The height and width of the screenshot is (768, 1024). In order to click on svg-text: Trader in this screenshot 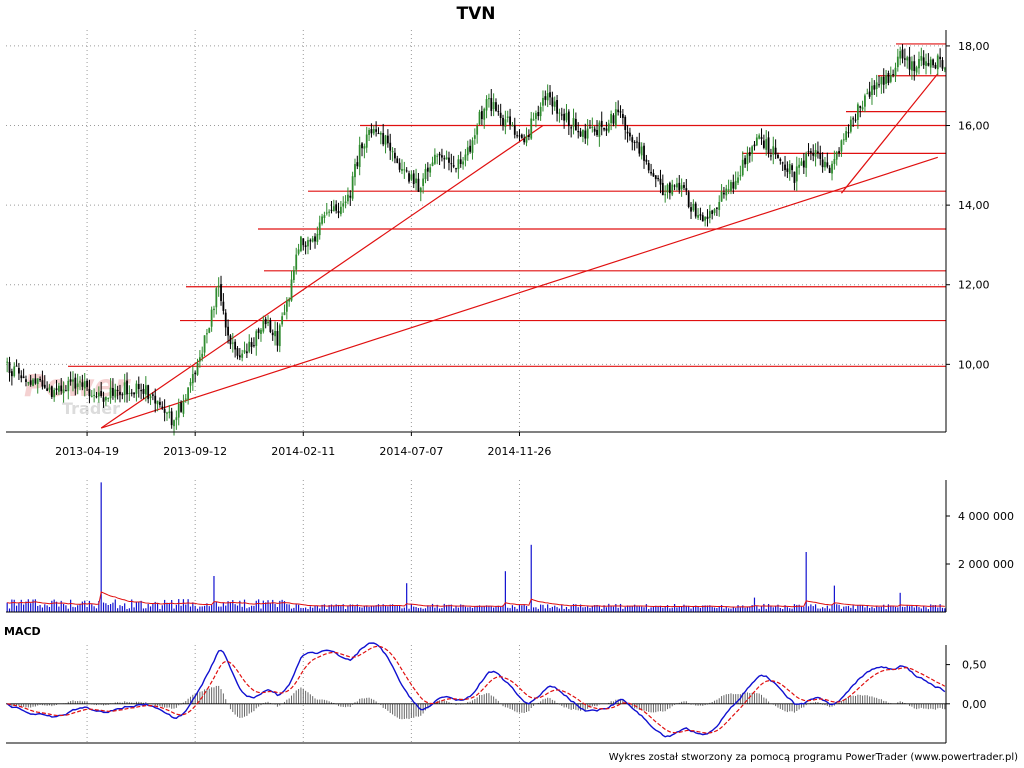, I will do `click(91, 408)`.